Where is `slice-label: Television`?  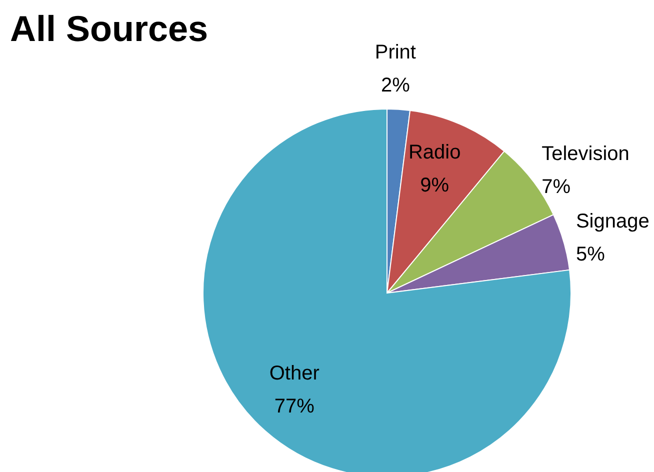
slice-label: Television is located at coordinates (586, 154).